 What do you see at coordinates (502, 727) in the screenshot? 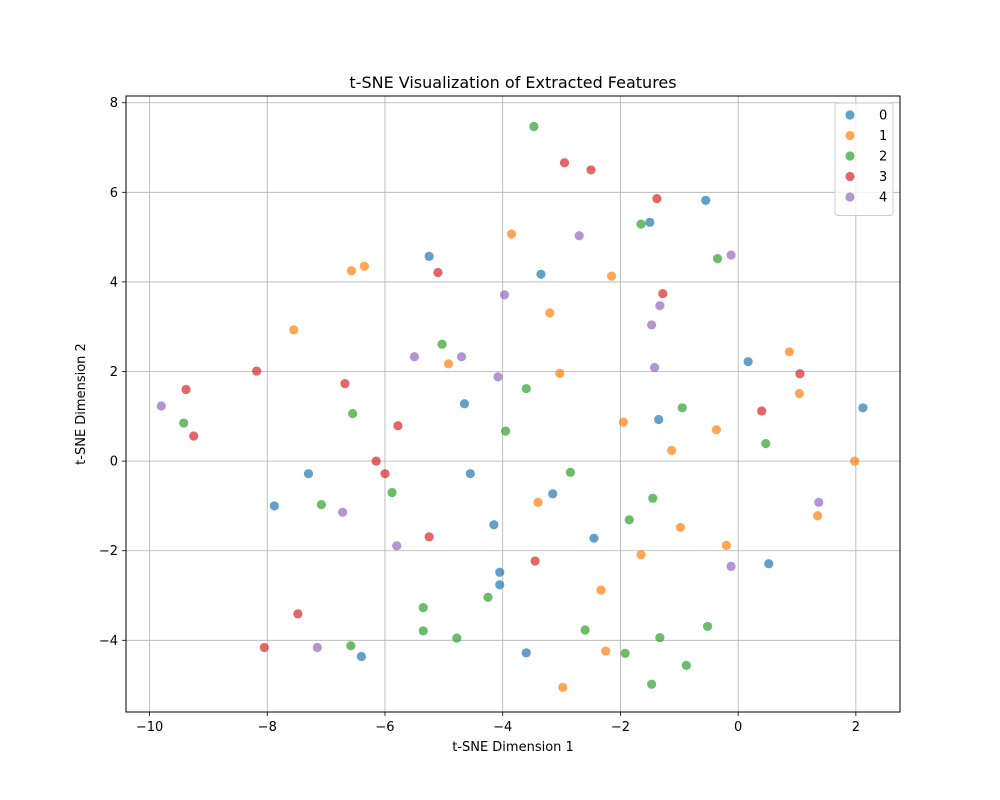
I see `x-tick-label: −4` at bounding box center [502, 727].